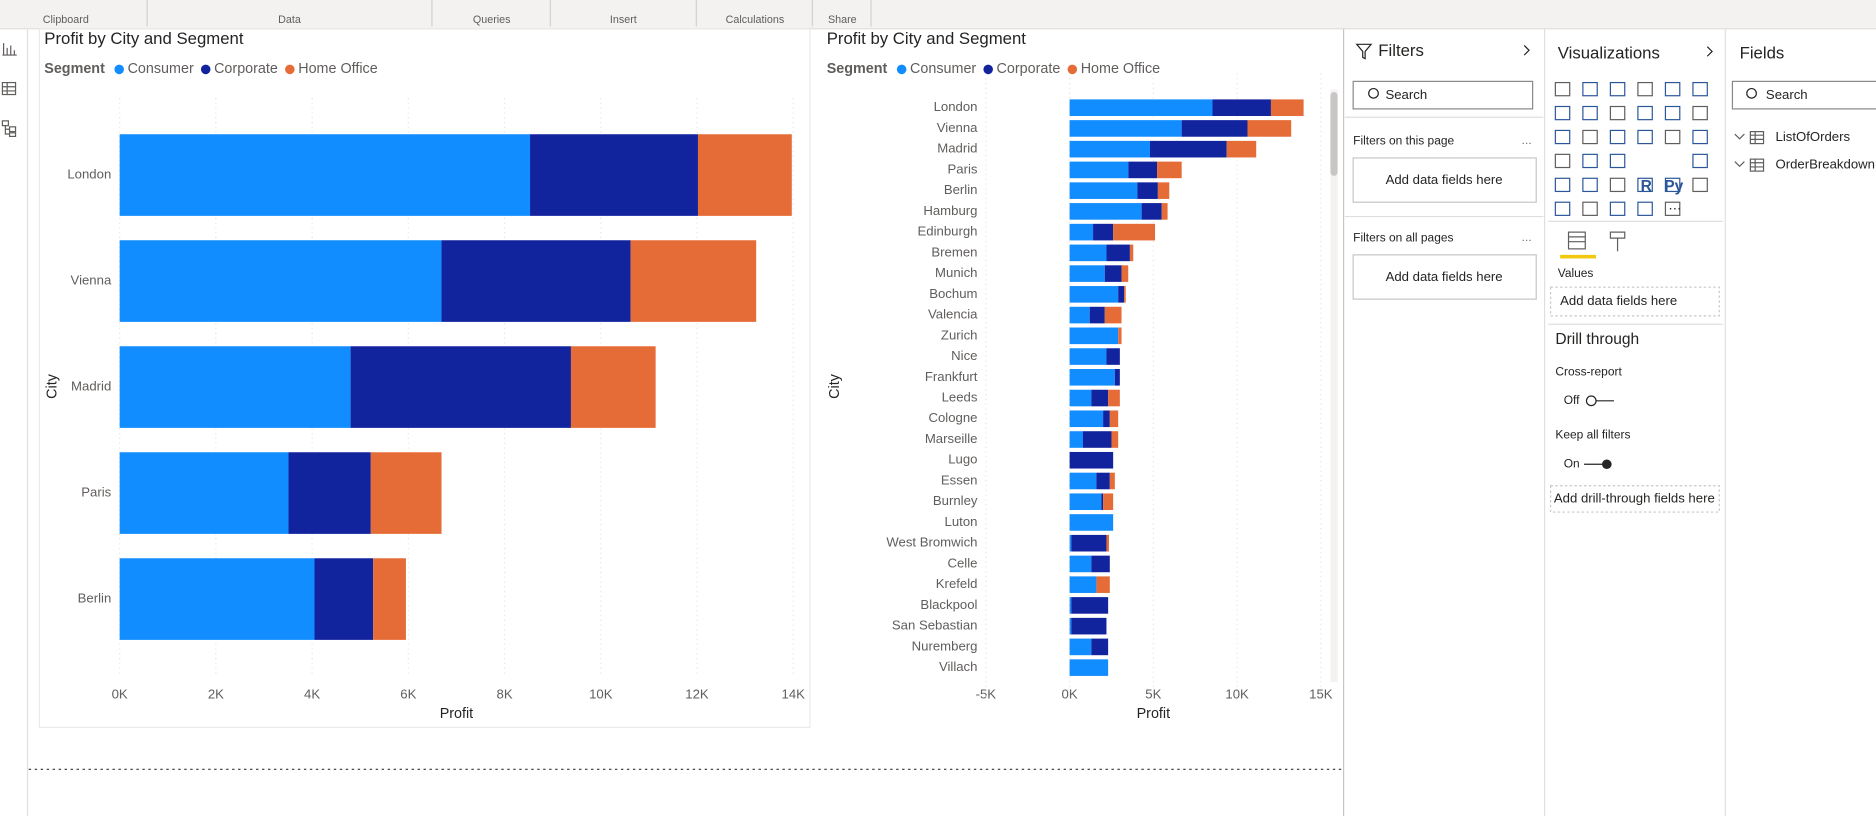 Image resolution: width=1876 pixels, height=816 pixels. Describe the element at coordinates (290, 69) in the screenshot. I see `legend-swatch` at that location.